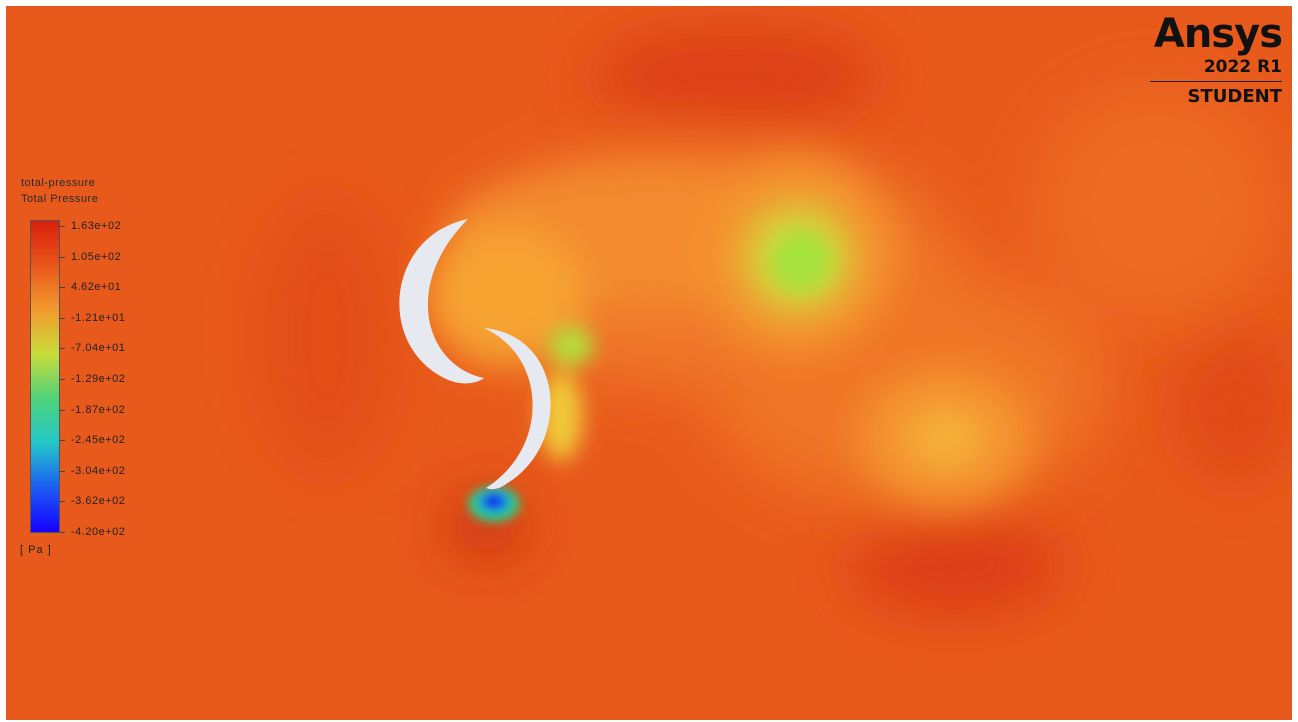 Image resolution: width=1298 pixels, height=722 pixels. What do you see at coordinates (96, 287) in the screenshot?
I see `legend-tick-label: 4.62e+01` at bounding box center [96, 287].